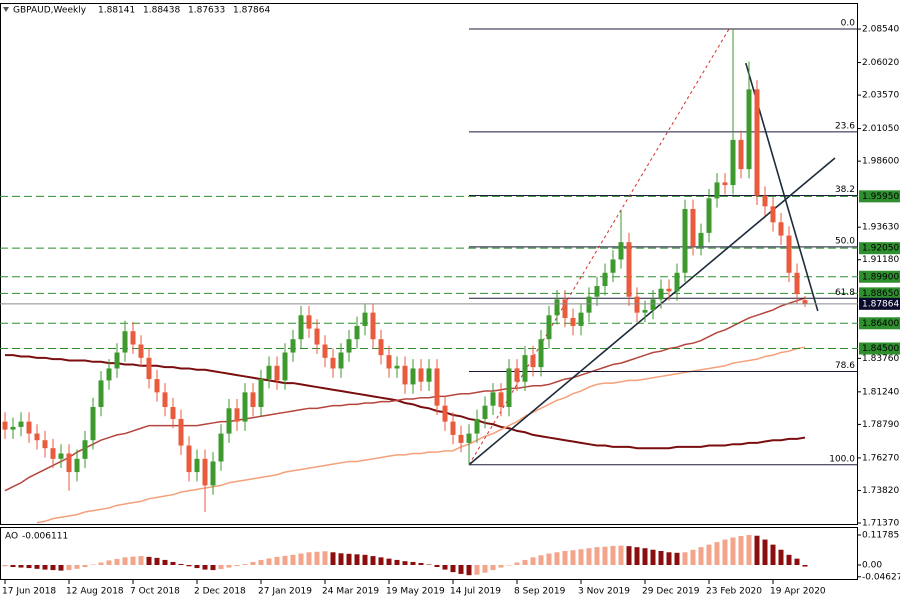 This screenshot has height=600, width=900. Describe the element at coordinates (845, 126) in the screenshot. I see `fib-label: 23.6` at that location.